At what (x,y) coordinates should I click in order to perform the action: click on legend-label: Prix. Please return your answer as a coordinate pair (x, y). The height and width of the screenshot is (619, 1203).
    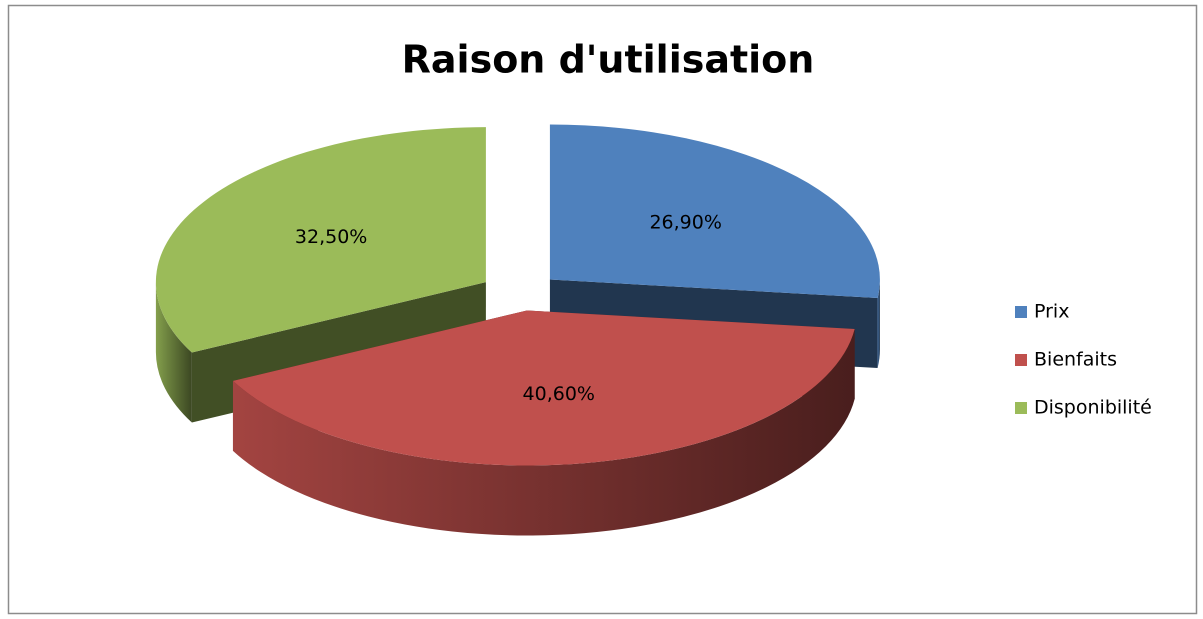
    Looking at the image, I should click on (1051, 312).